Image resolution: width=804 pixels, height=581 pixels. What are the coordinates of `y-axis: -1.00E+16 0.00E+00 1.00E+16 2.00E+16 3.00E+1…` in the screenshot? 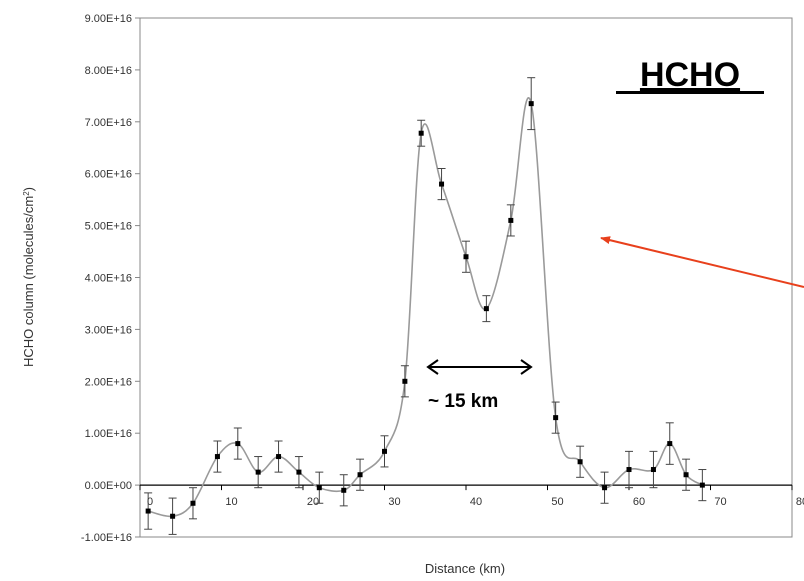 It's located at (110, 278).